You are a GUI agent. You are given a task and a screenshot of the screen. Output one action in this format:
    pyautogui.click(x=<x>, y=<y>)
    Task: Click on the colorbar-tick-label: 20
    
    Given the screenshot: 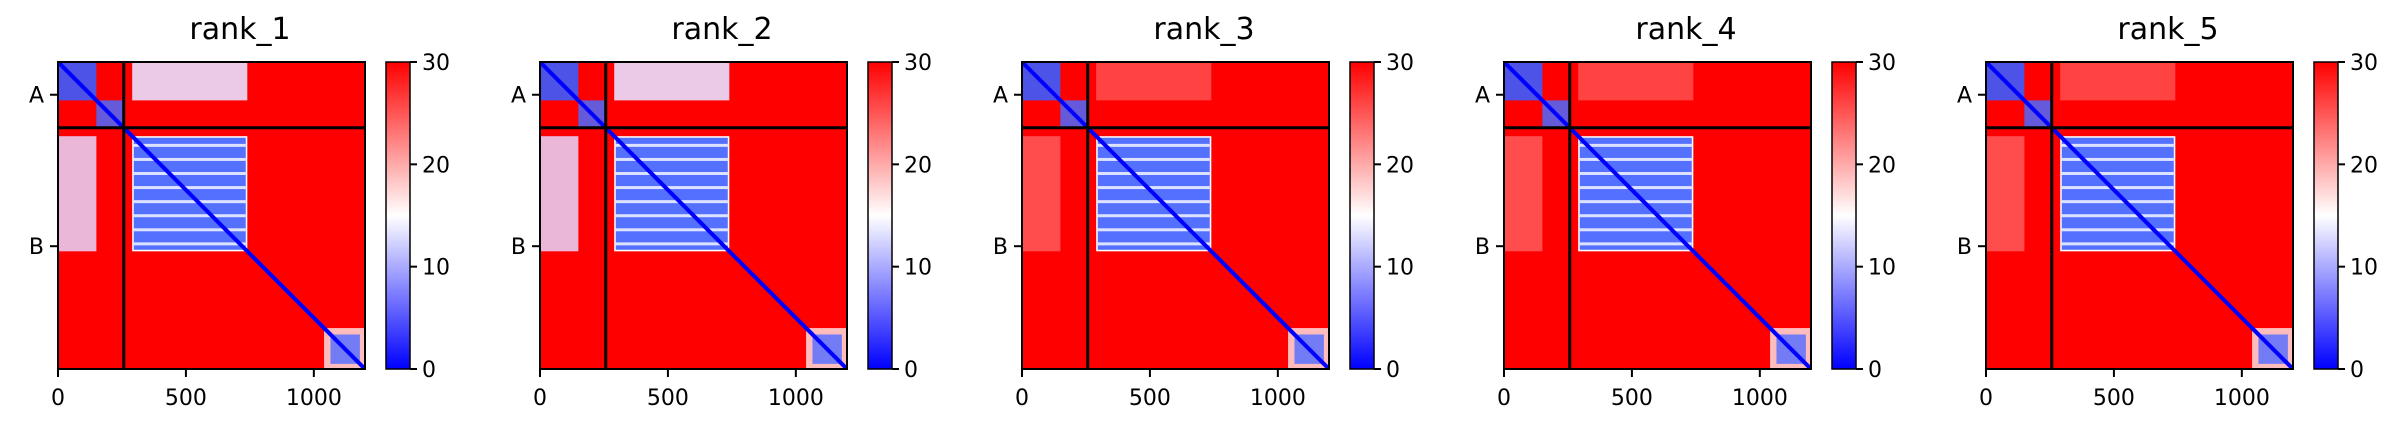 What is the action you would take?
    pyautogui.click(x=1882, y=165)
    